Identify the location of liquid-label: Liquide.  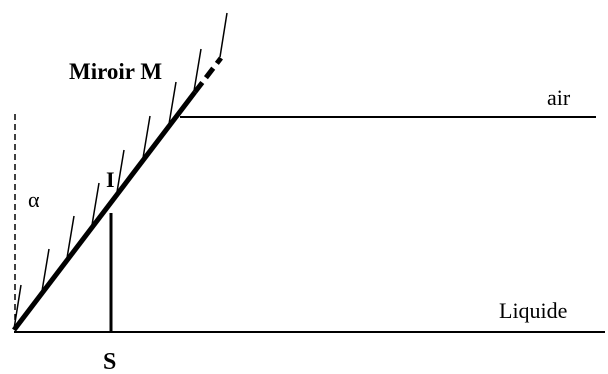
(533, 310).